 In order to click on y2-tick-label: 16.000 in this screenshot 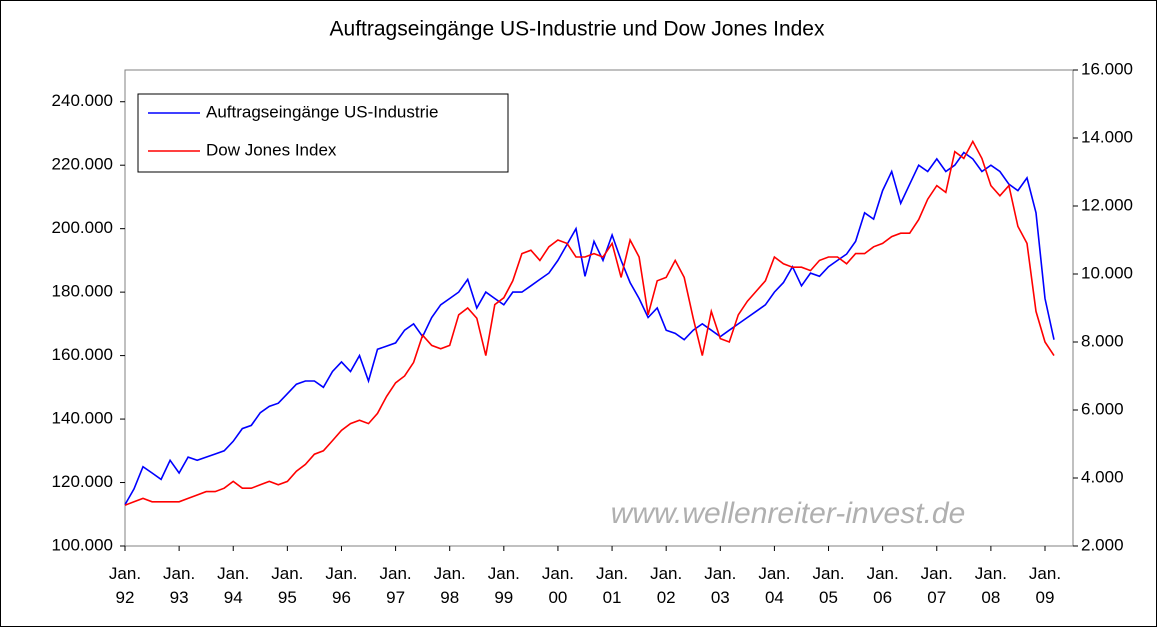, I will do `click(1107, 68)`.